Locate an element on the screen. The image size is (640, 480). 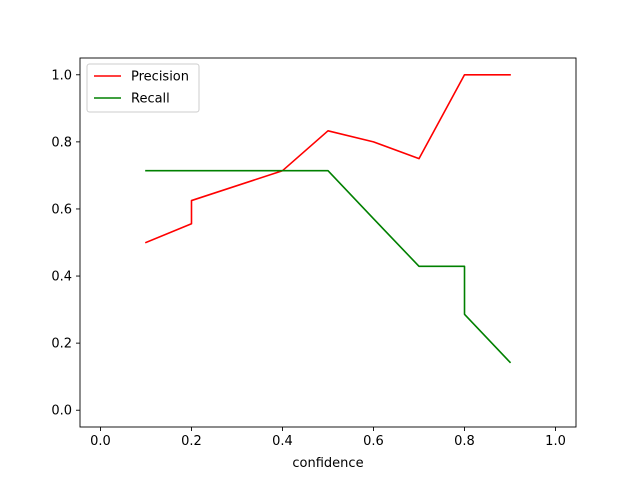
x-tick-label: 0.2 is located at coordinates (191, 441).